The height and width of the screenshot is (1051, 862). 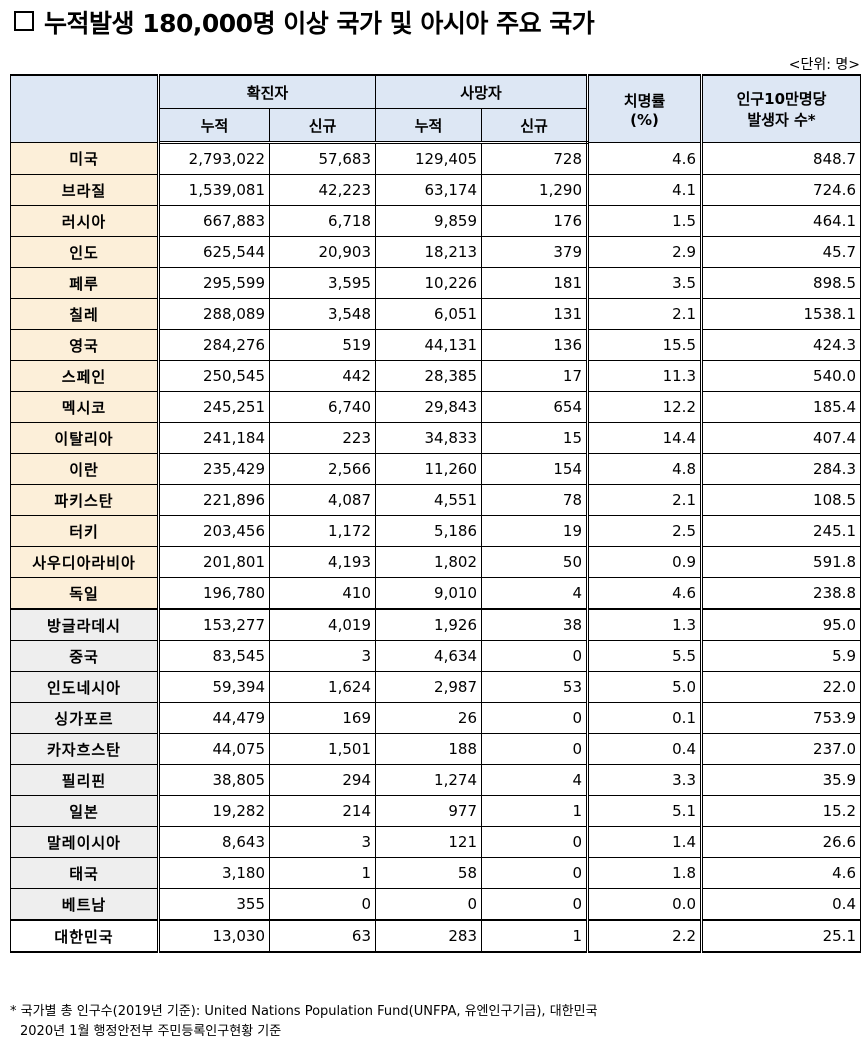 What do you see at coordinates (214, 936) in the screenshot?
I see `conf-cum-cell: 13,030` at bounding box center [214, 936].